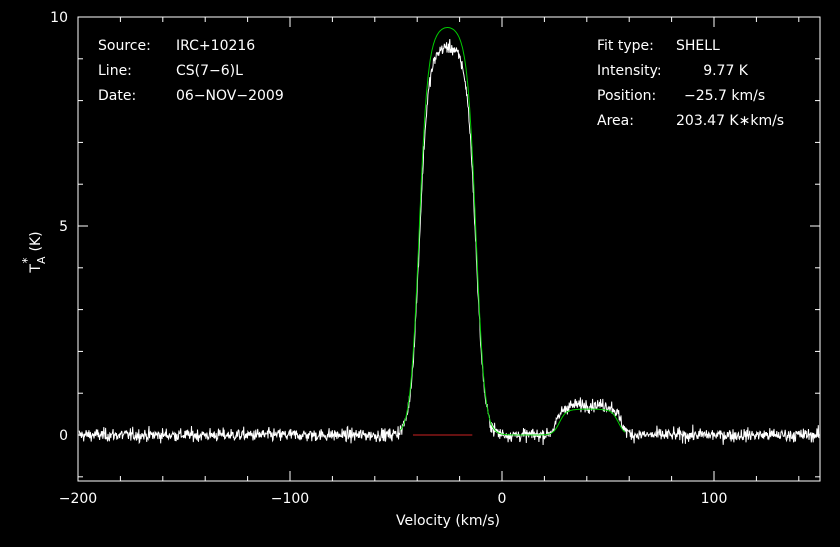 This screenshot has width=840, height=547. What do you see at coordinates (698, 46) in the screenshot?
I see `info-value-fit-type: SHELL` at bounding box center [698, 46].